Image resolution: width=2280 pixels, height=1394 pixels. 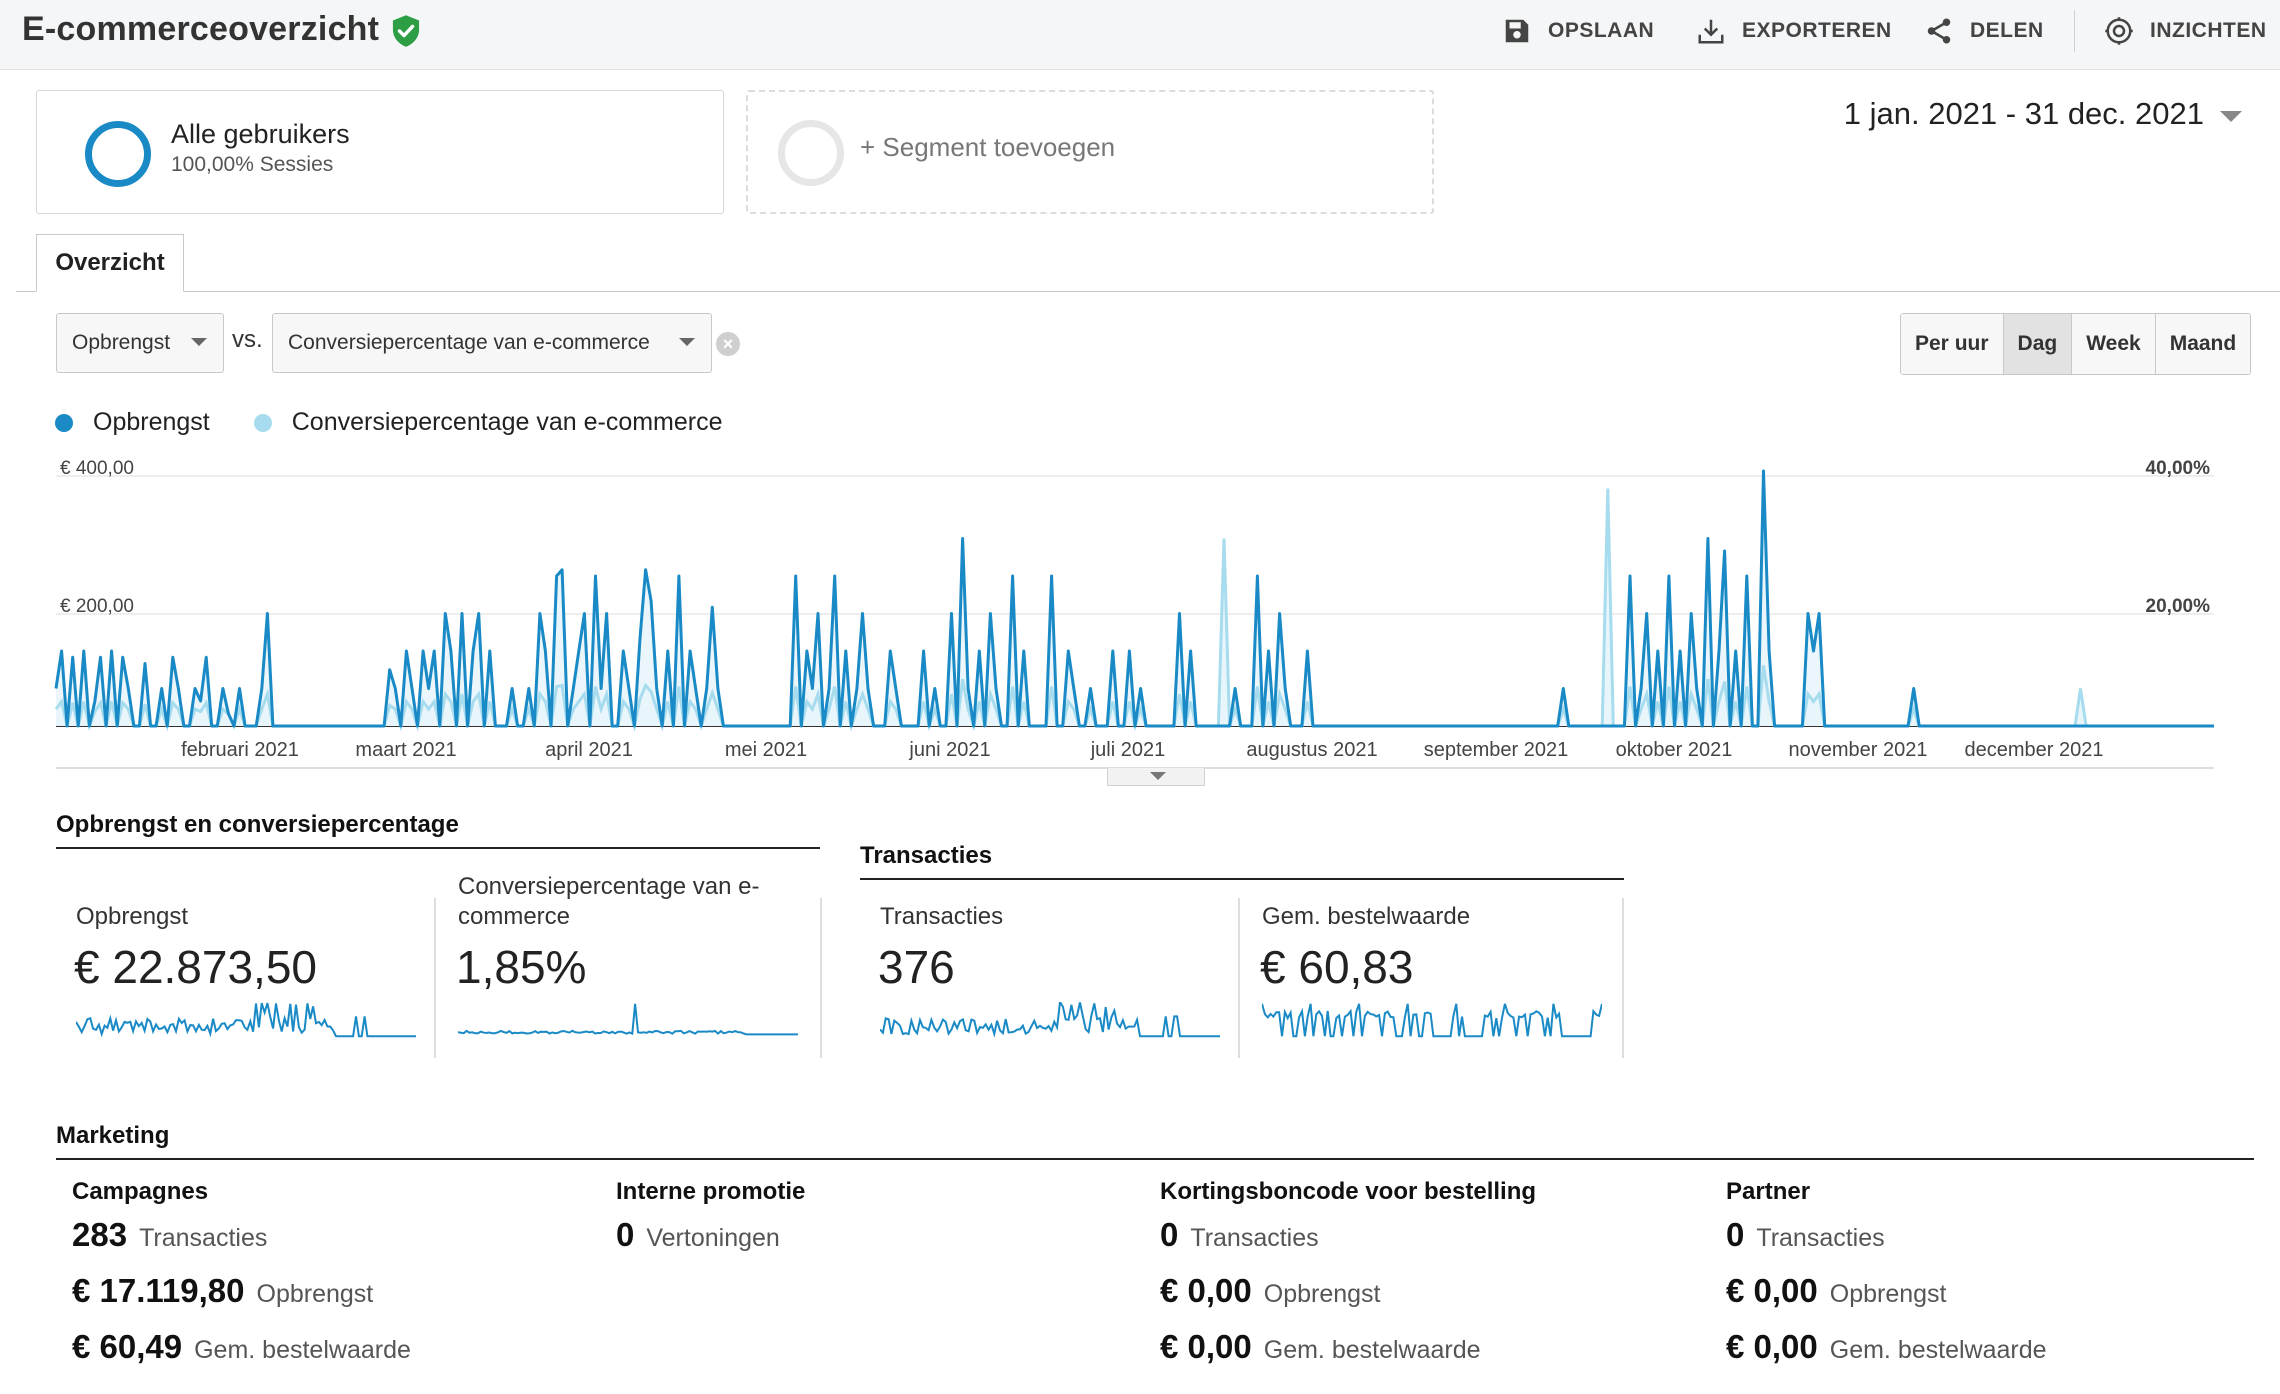 What do you see at coordinates (252, 164) in the screenshot?
I see `segment-sessions: 100,00% Sessies` at bounding box center [252, 164].